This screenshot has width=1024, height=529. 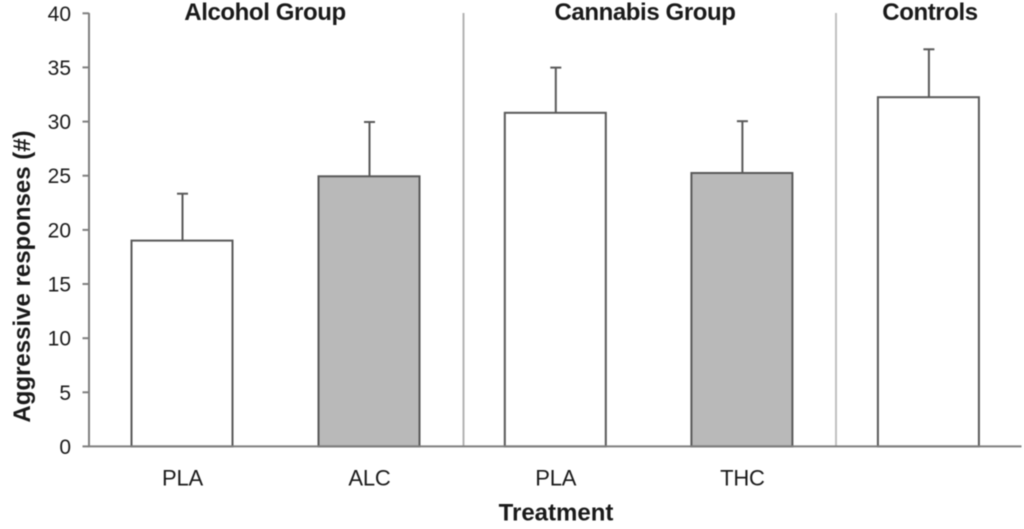 I want to click on svg-text: Controls, so click(x=930, y=13).